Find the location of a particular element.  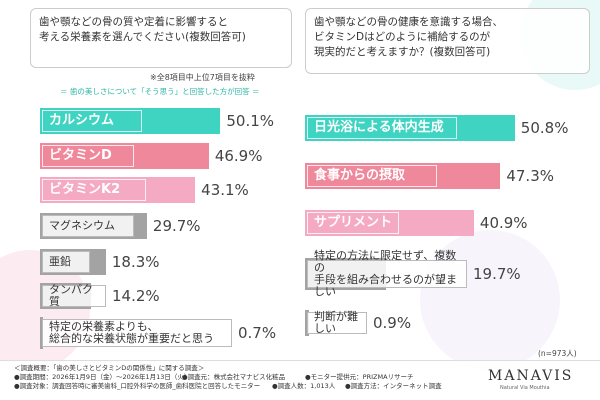

value-label: 18.3% is located at coordinates (135, 262).